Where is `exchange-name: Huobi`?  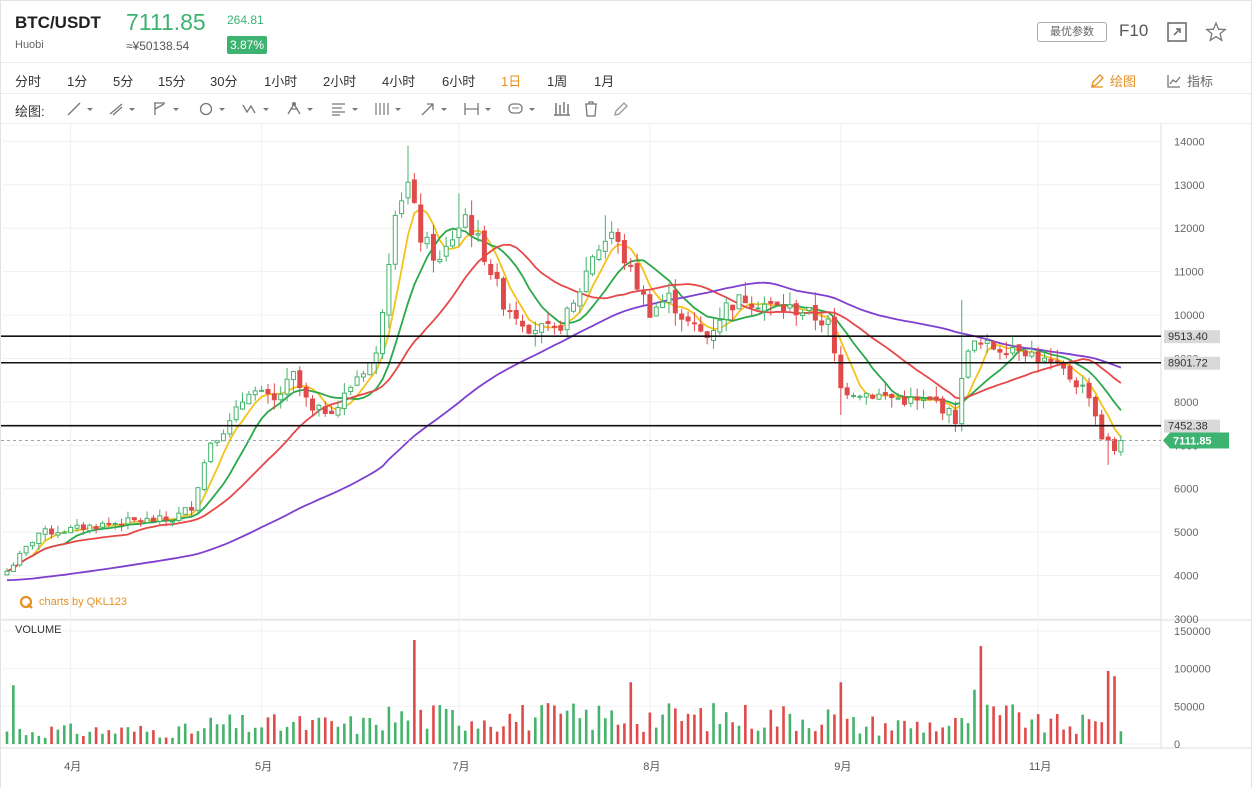 exchange-name: Huobi is located at coordinates (29, 45).